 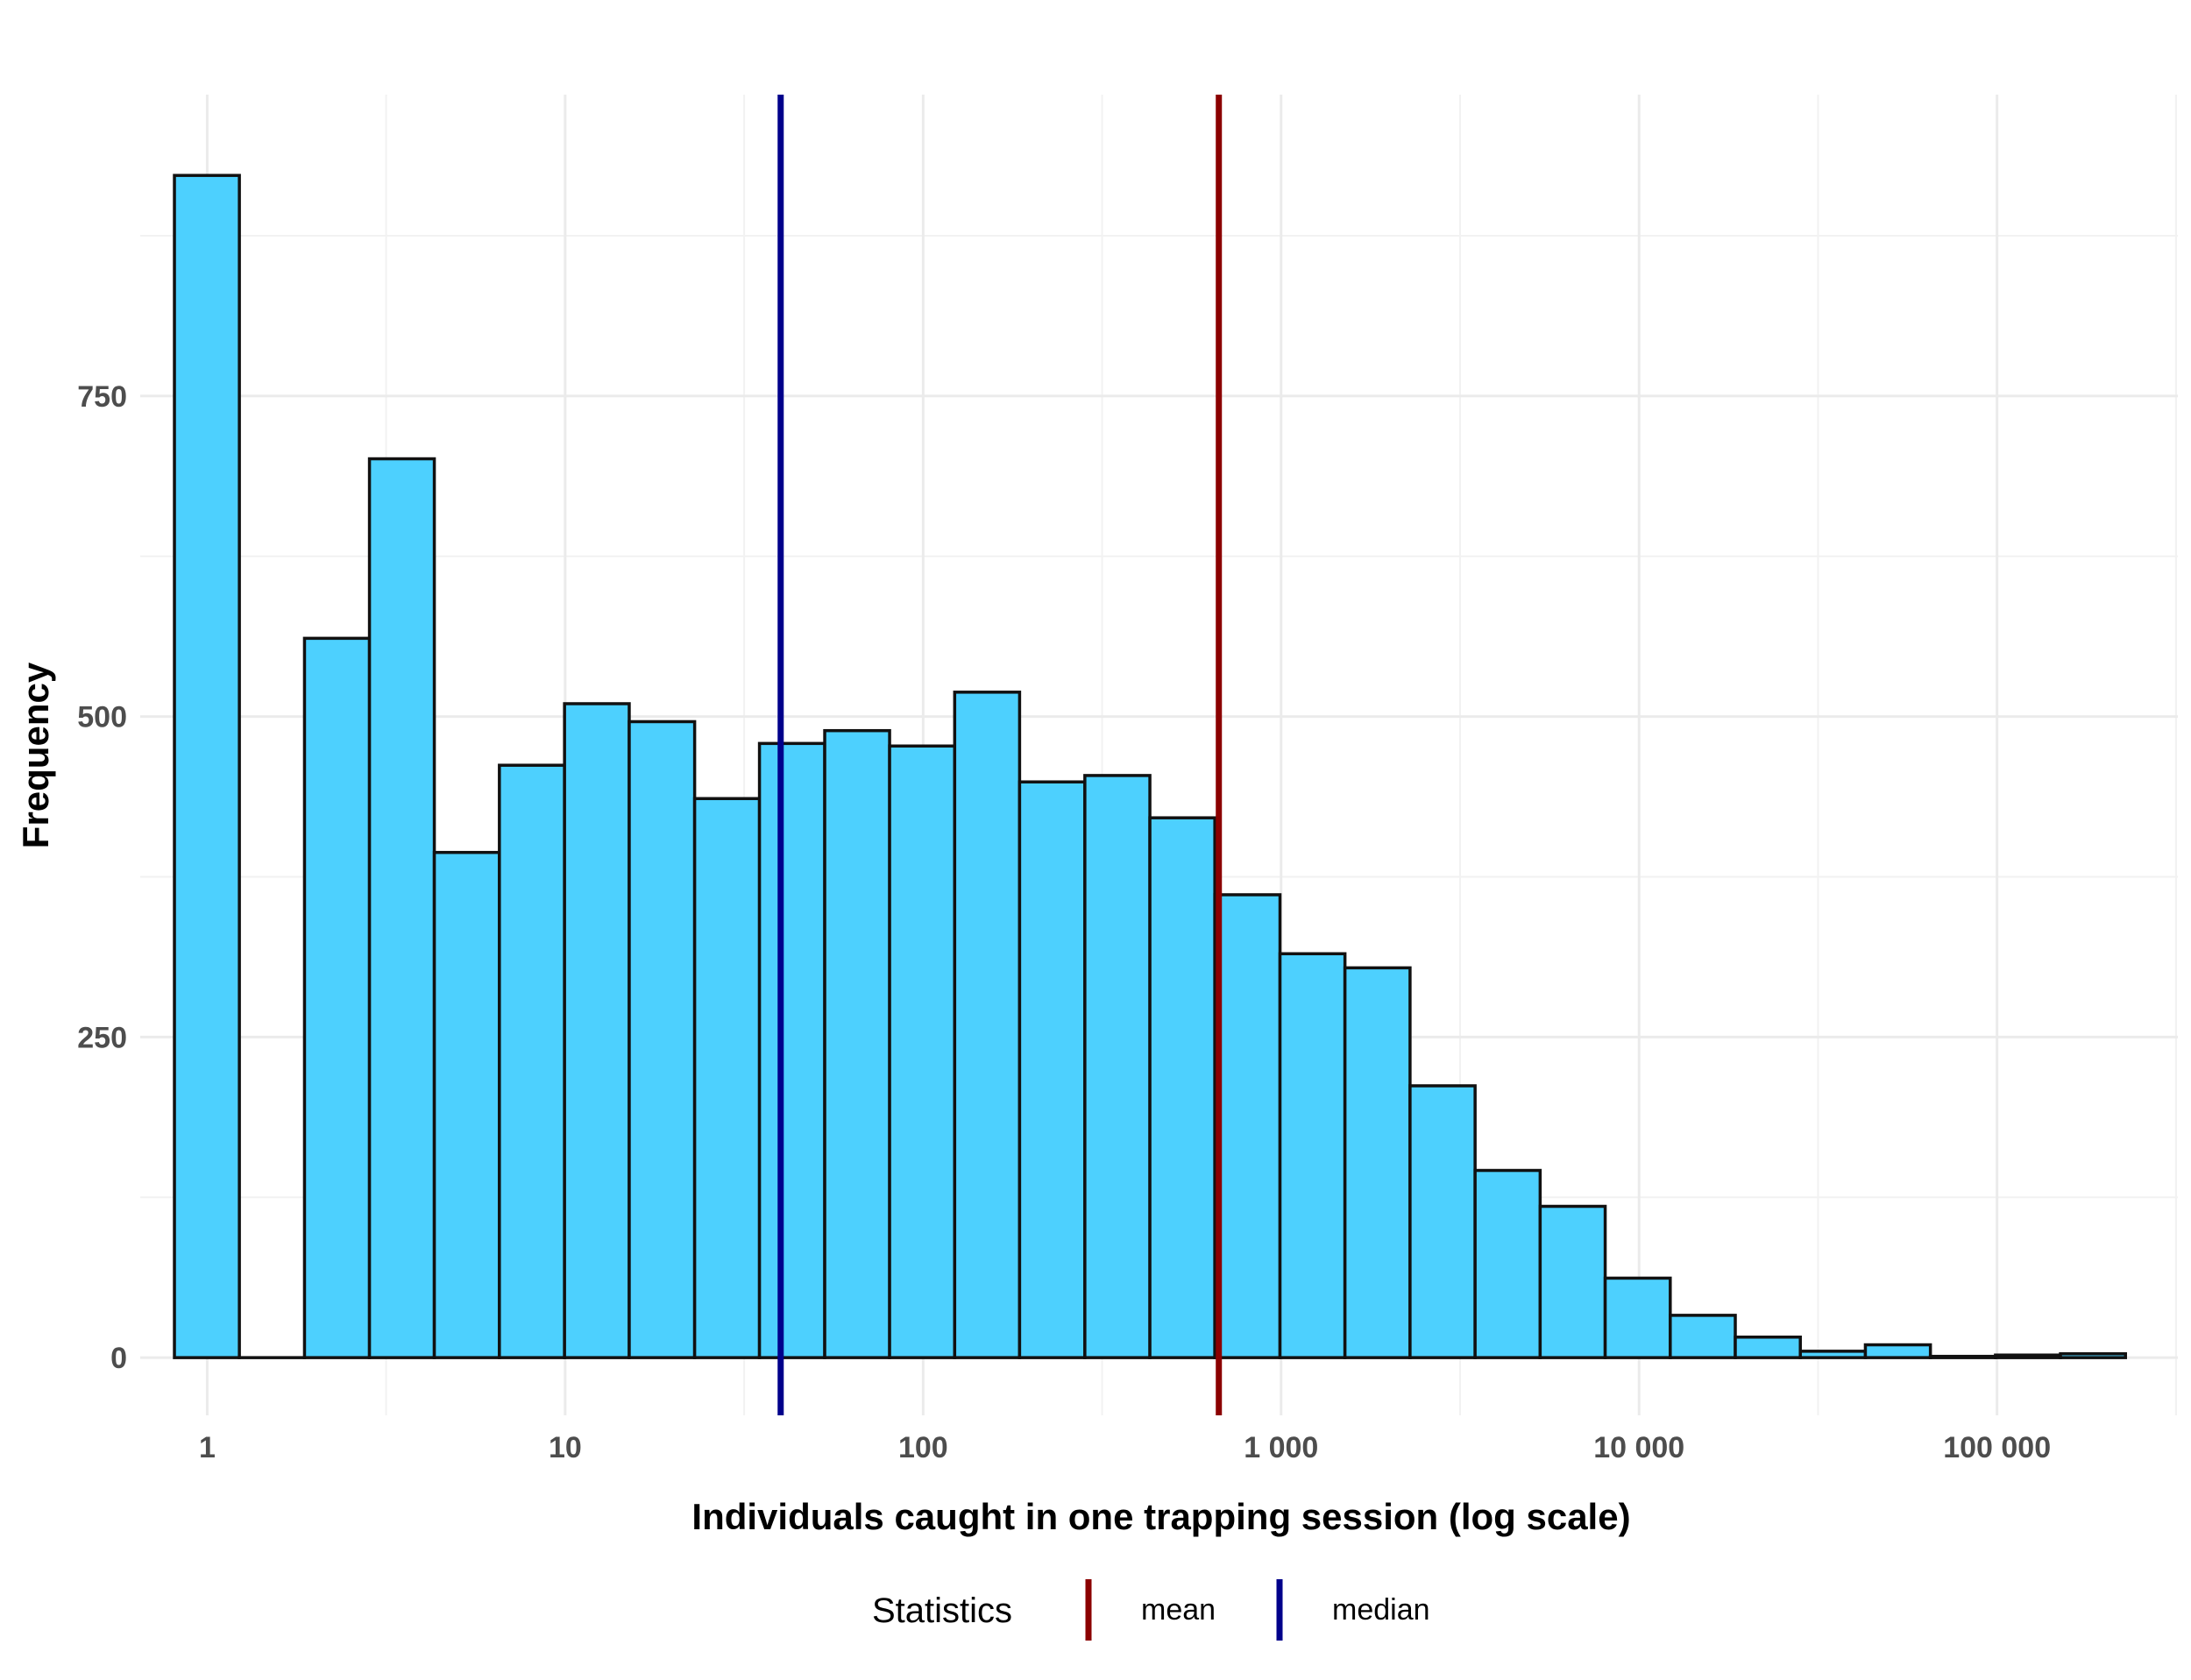 I want to click on legend-label-mean: mean, so click(x=1178, y=1610).